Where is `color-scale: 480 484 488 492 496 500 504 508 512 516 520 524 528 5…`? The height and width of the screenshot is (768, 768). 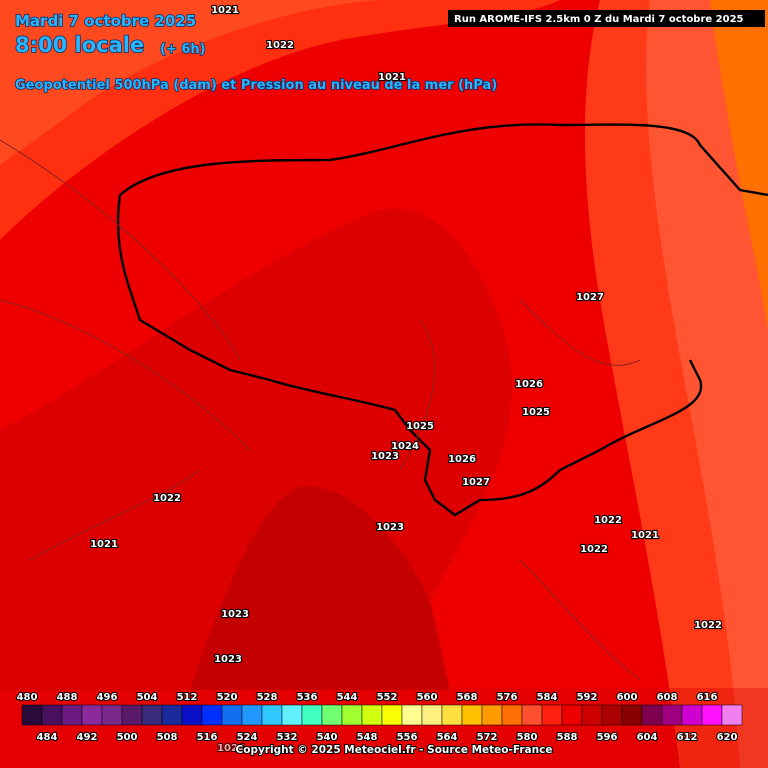
color-scale: 480 484 488 492 496 500 504 508 512 516 520 524 528 5… is located at coordinates (379, 717).